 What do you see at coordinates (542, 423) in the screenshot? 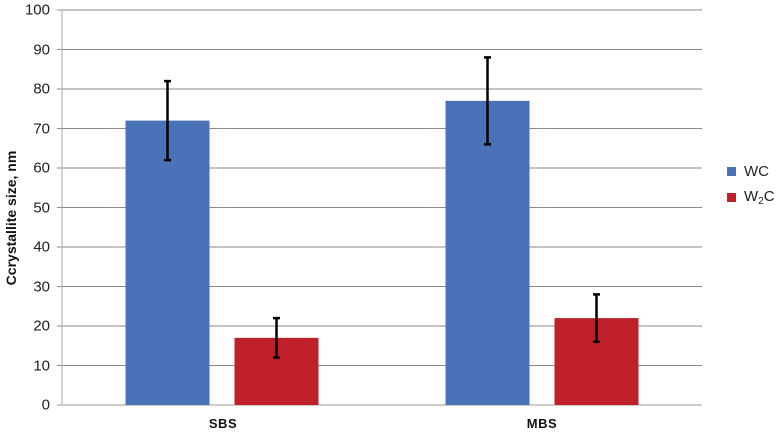
I see `x-category-mbs: MBS` at bounding box center [542, 423].